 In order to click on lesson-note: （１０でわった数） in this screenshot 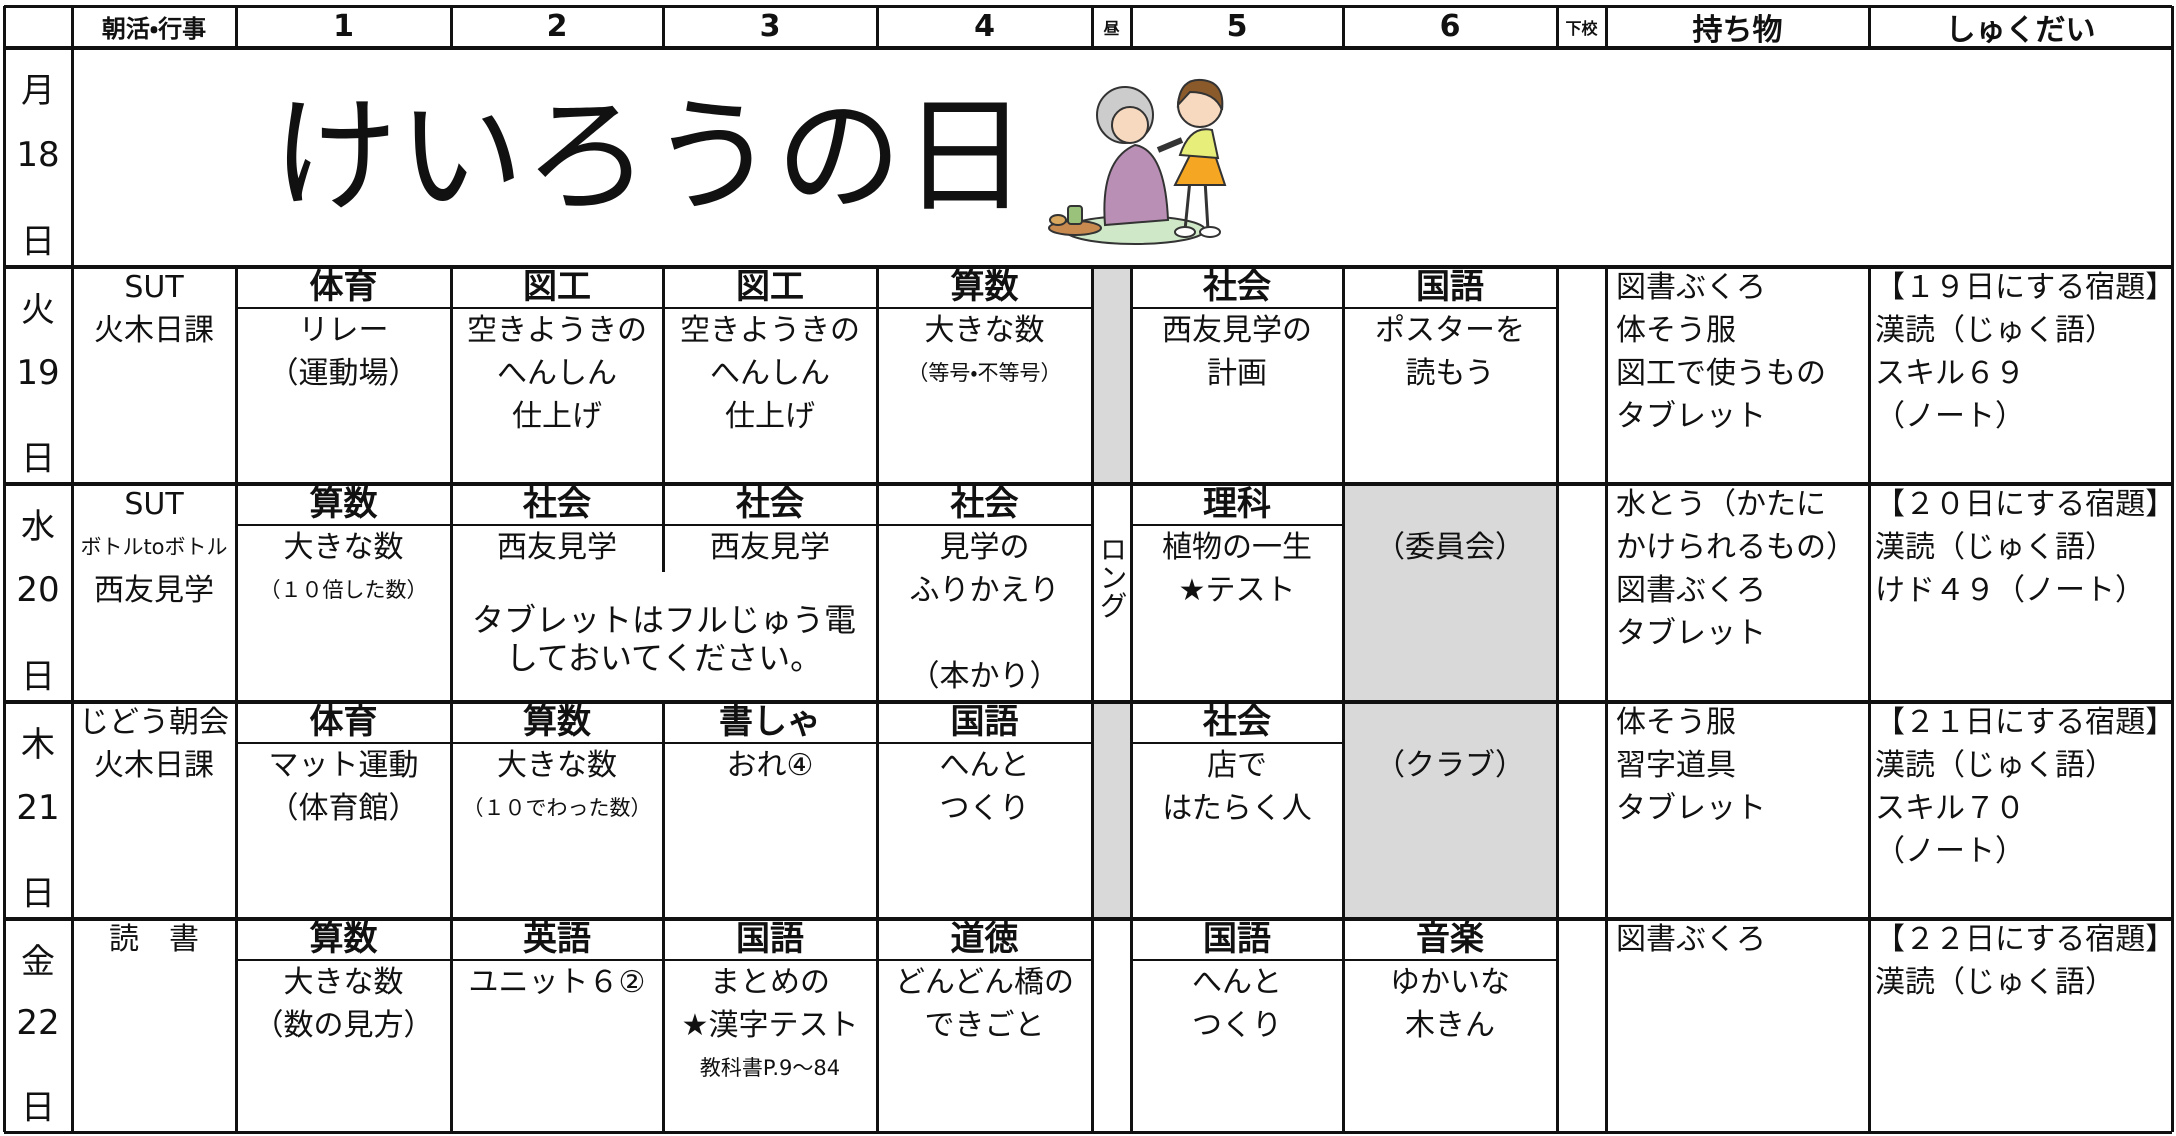, I will do `click(557, 808)`.